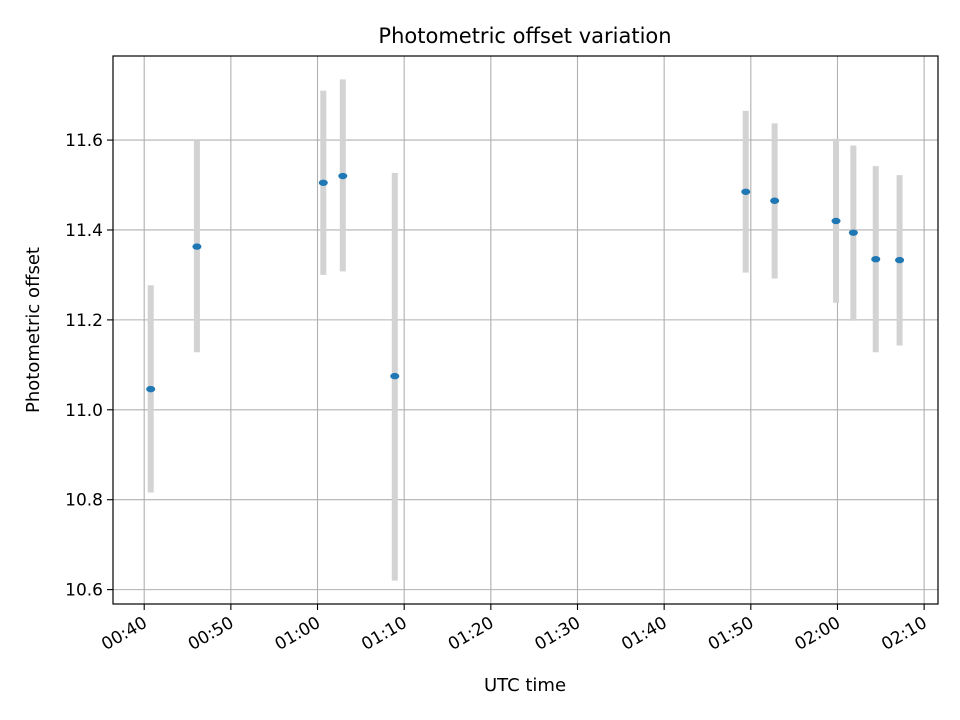  I want to click on x-tick-label: 00:50, so click(211, 634).